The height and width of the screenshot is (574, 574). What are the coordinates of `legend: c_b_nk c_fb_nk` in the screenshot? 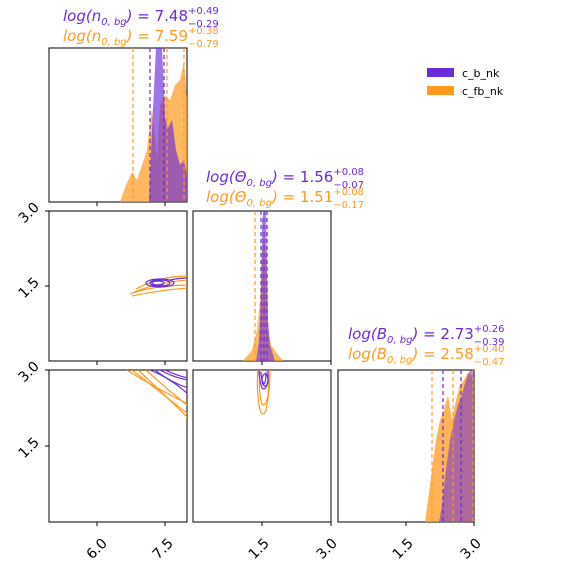 It's located at (465, 82).